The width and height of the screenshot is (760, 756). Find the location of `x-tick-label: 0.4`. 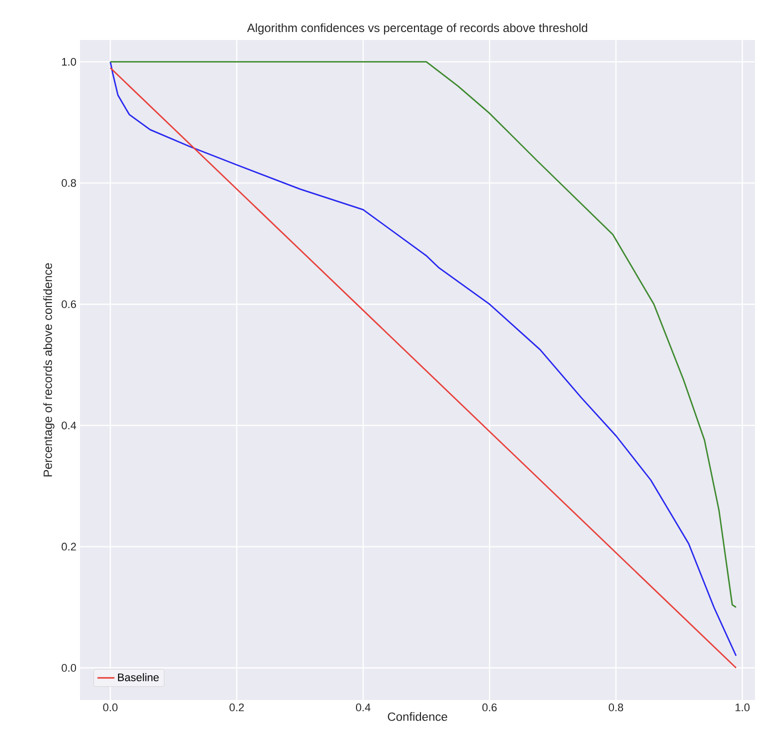

x-tick-label: 0.4 is located at coordinates (363, 708).